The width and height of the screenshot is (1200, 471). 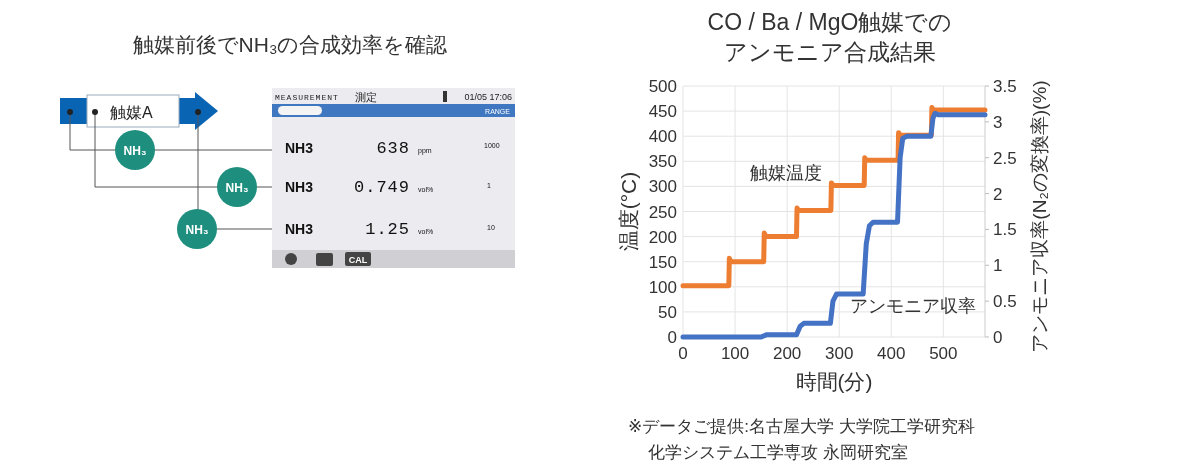 What do you see at coordinates (778, 452) in the screenshot?
I see `text: 化学システム工学専攻 永岡研究室` at bounding box center [778, 452].